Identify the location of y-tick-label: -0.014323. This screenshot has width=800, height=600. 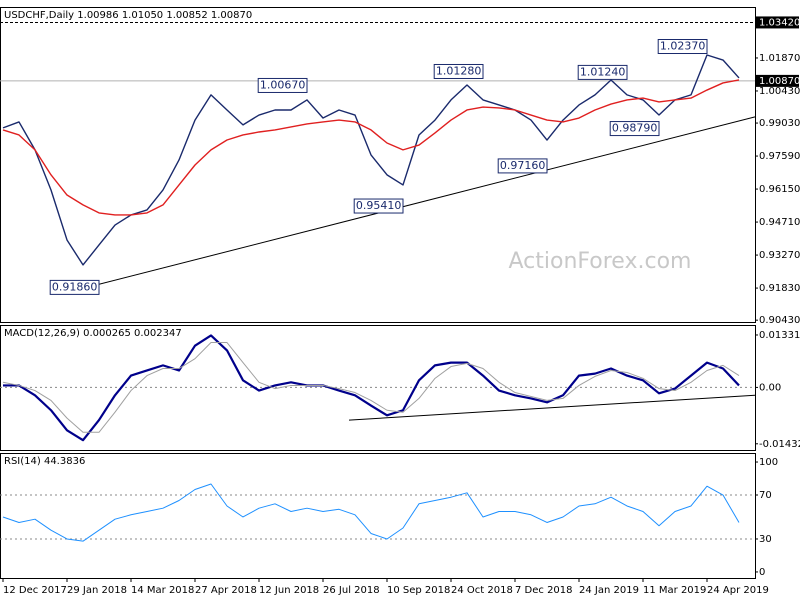
(779, 444).